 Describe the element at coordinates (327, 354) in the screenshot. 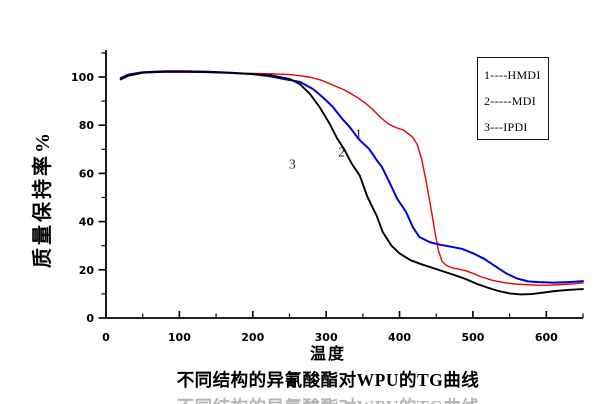

I see `x-axis-title: 温度` at that location.